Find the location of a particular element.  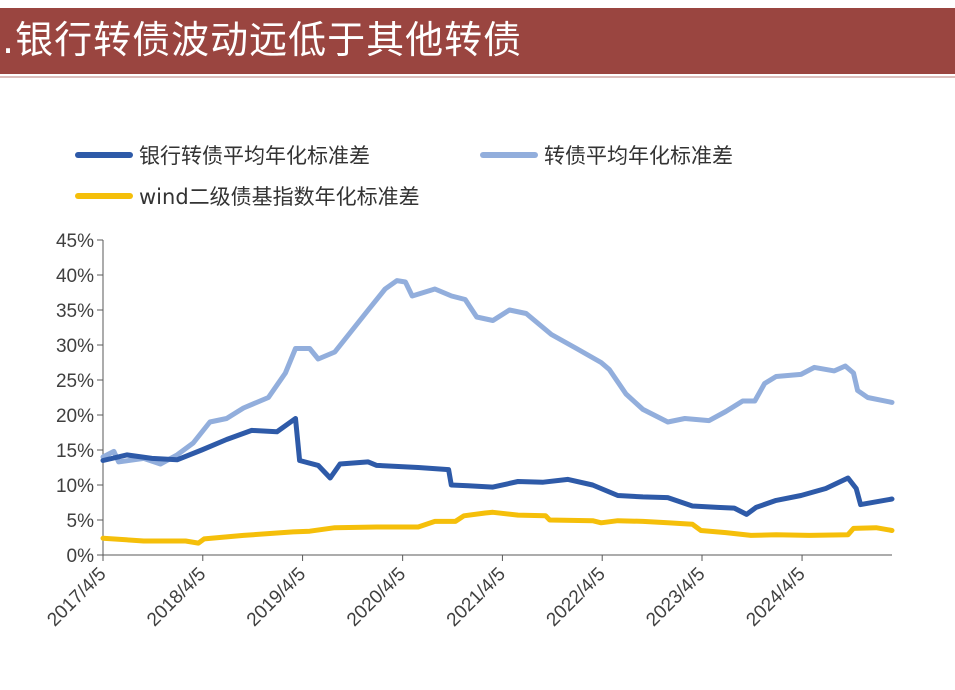

legend-item-cb: 转债平均年化标准差 is located at coordinates (606, 155).